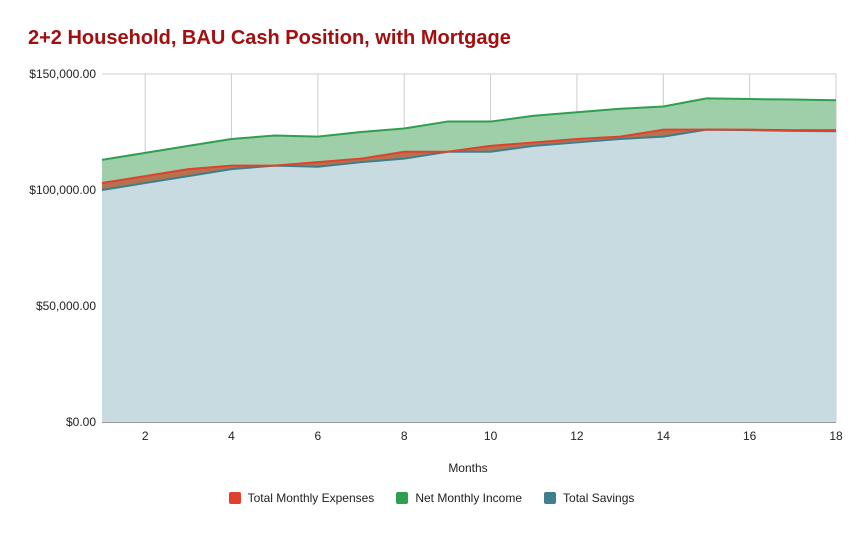  I want to click on legend-label-income: Net Monthly Income, so click(469, 498).